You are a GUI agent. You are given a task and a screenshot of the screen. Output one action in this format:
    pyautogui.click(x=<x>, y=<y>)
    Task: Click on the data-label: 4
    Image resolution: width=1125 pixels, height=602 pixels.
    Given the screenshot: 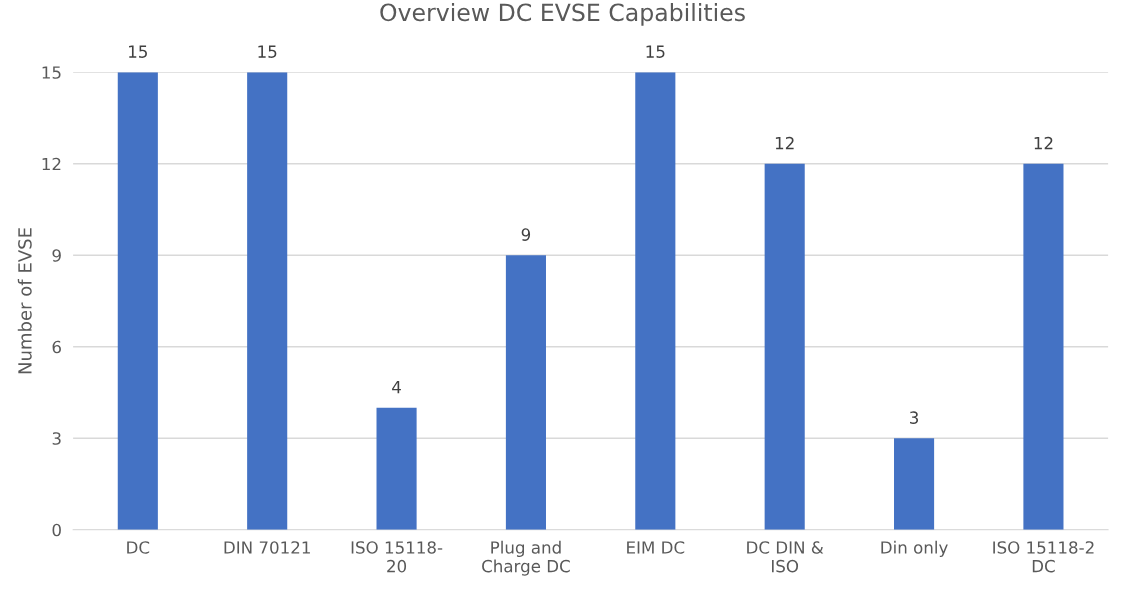 What is the action you would take?
    pyautogui.click(x=396, y=387)
    